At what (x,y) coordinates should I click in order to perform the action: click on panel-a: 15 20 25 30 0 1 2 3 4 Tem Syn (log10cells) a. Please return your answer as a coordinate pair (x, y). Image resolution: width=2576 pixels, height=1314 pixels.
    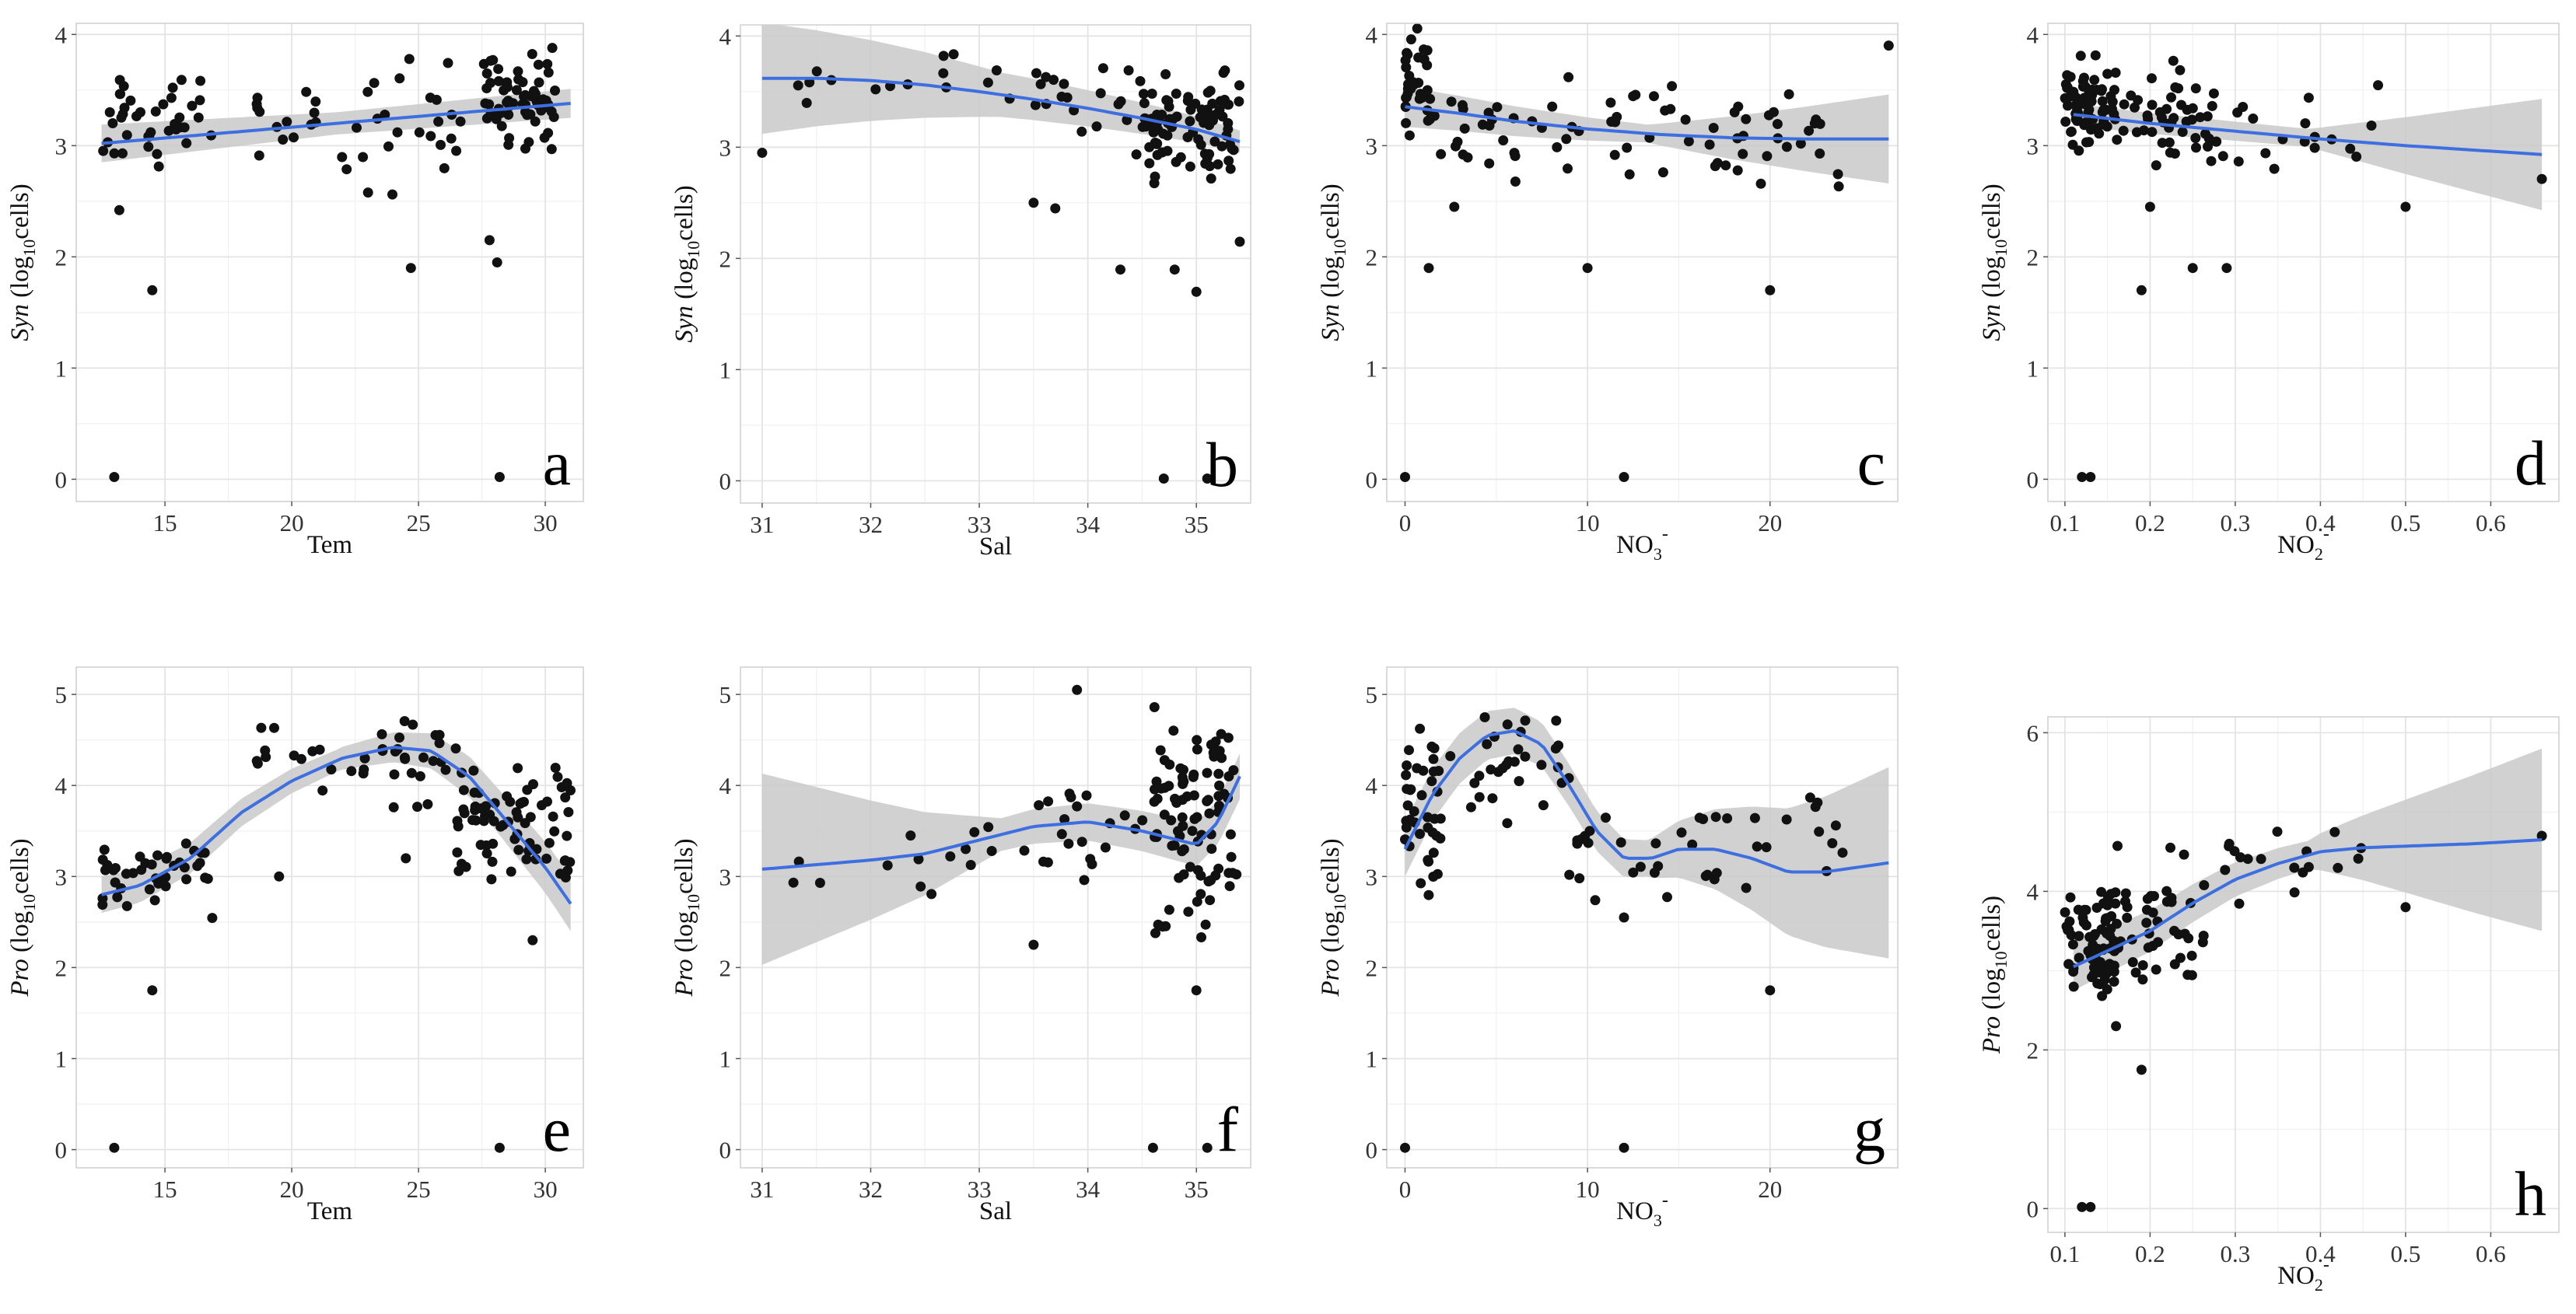
    Looking at the image, I should click on (295, 290).